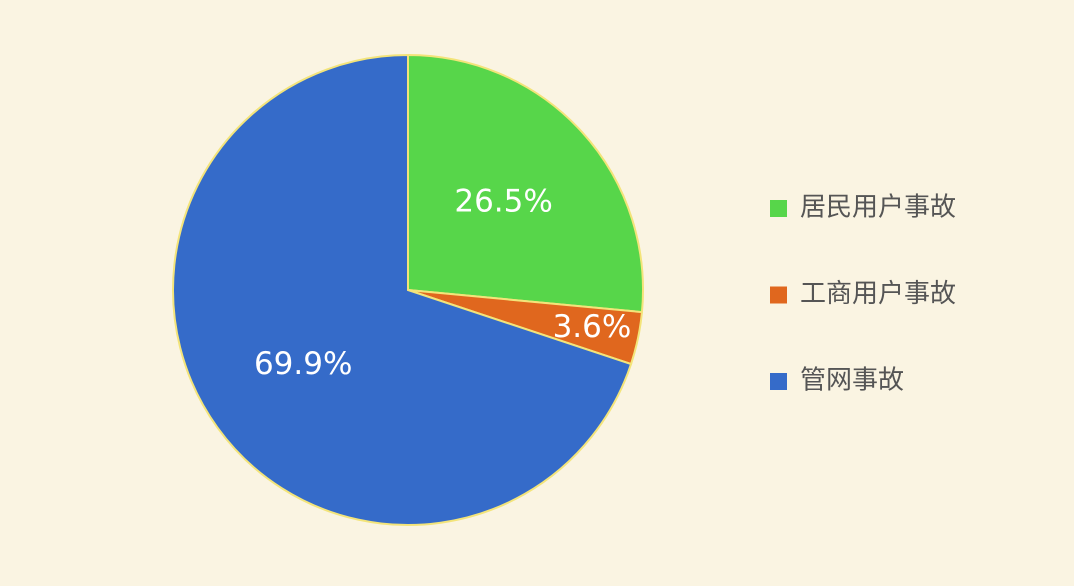  I want to click on slice-label: 26.5%, so click(503, 202).